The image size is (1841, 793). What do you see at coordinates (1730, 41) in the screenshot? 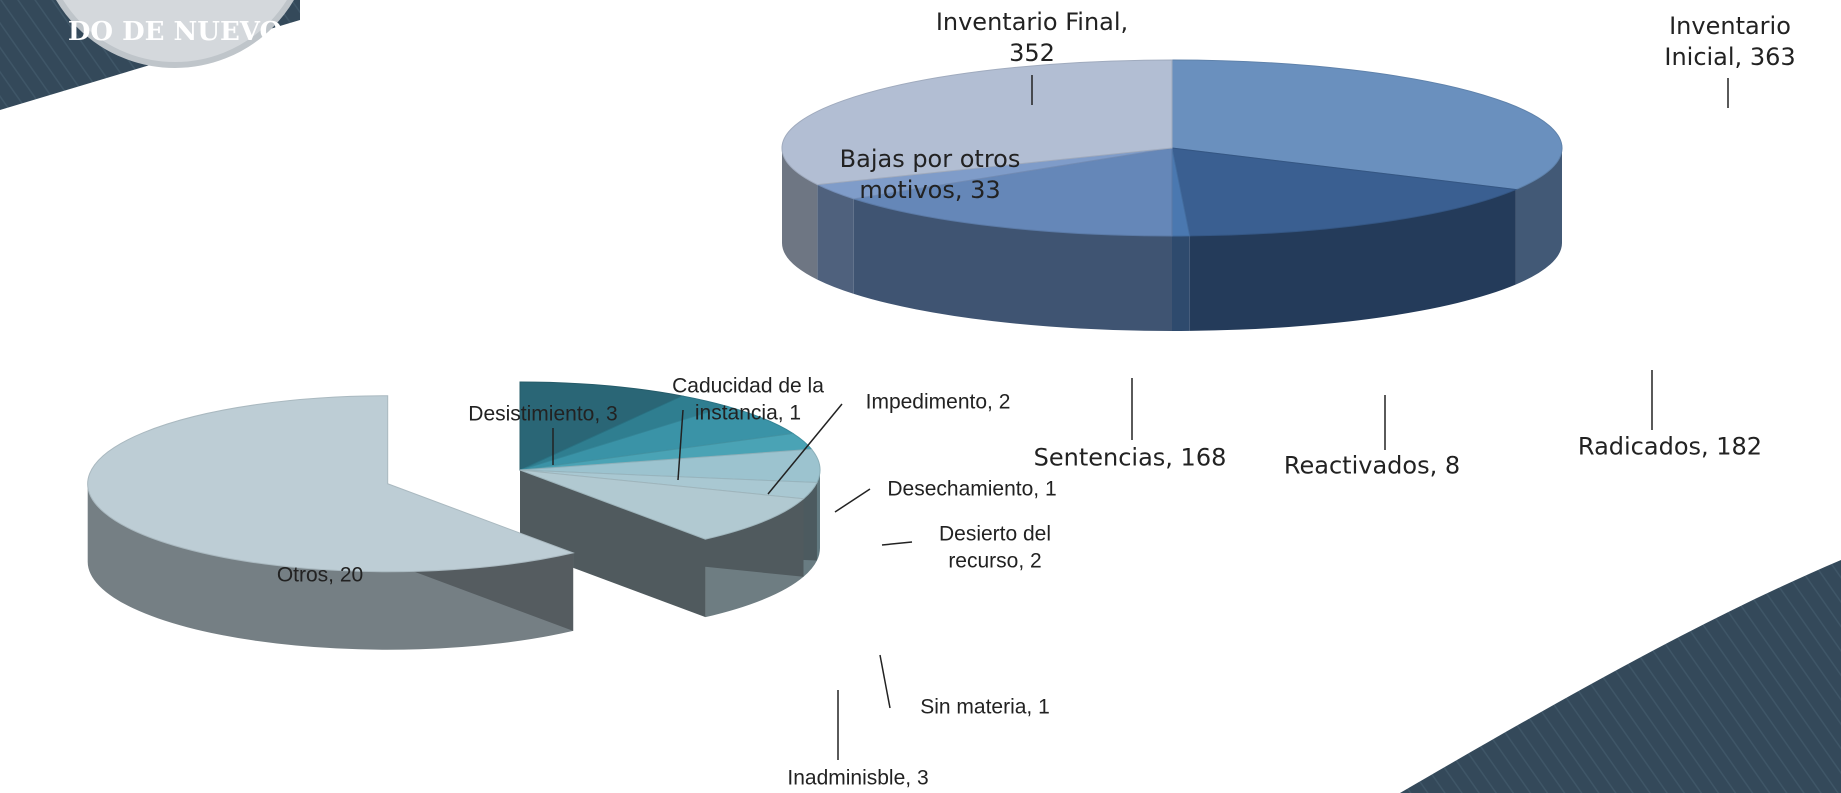
I see `data-label: Inventario Inicial, 363` at bounding box center [1730, 41].